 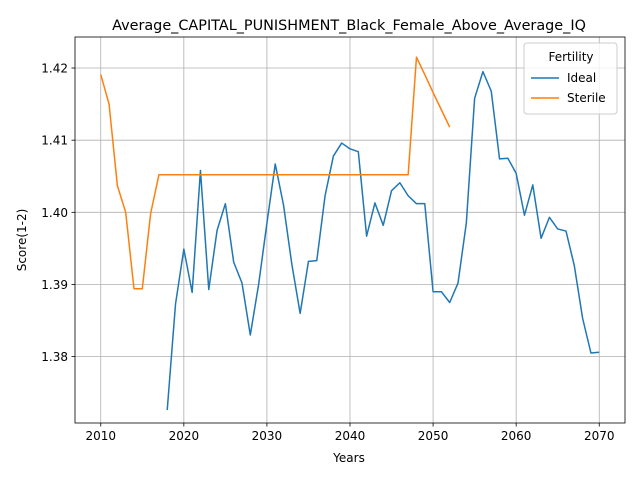 What do you see at coordinates (184, 436) in the screenshot?
I see `x-tick-label: 2020` at bounding box center [184, 436].